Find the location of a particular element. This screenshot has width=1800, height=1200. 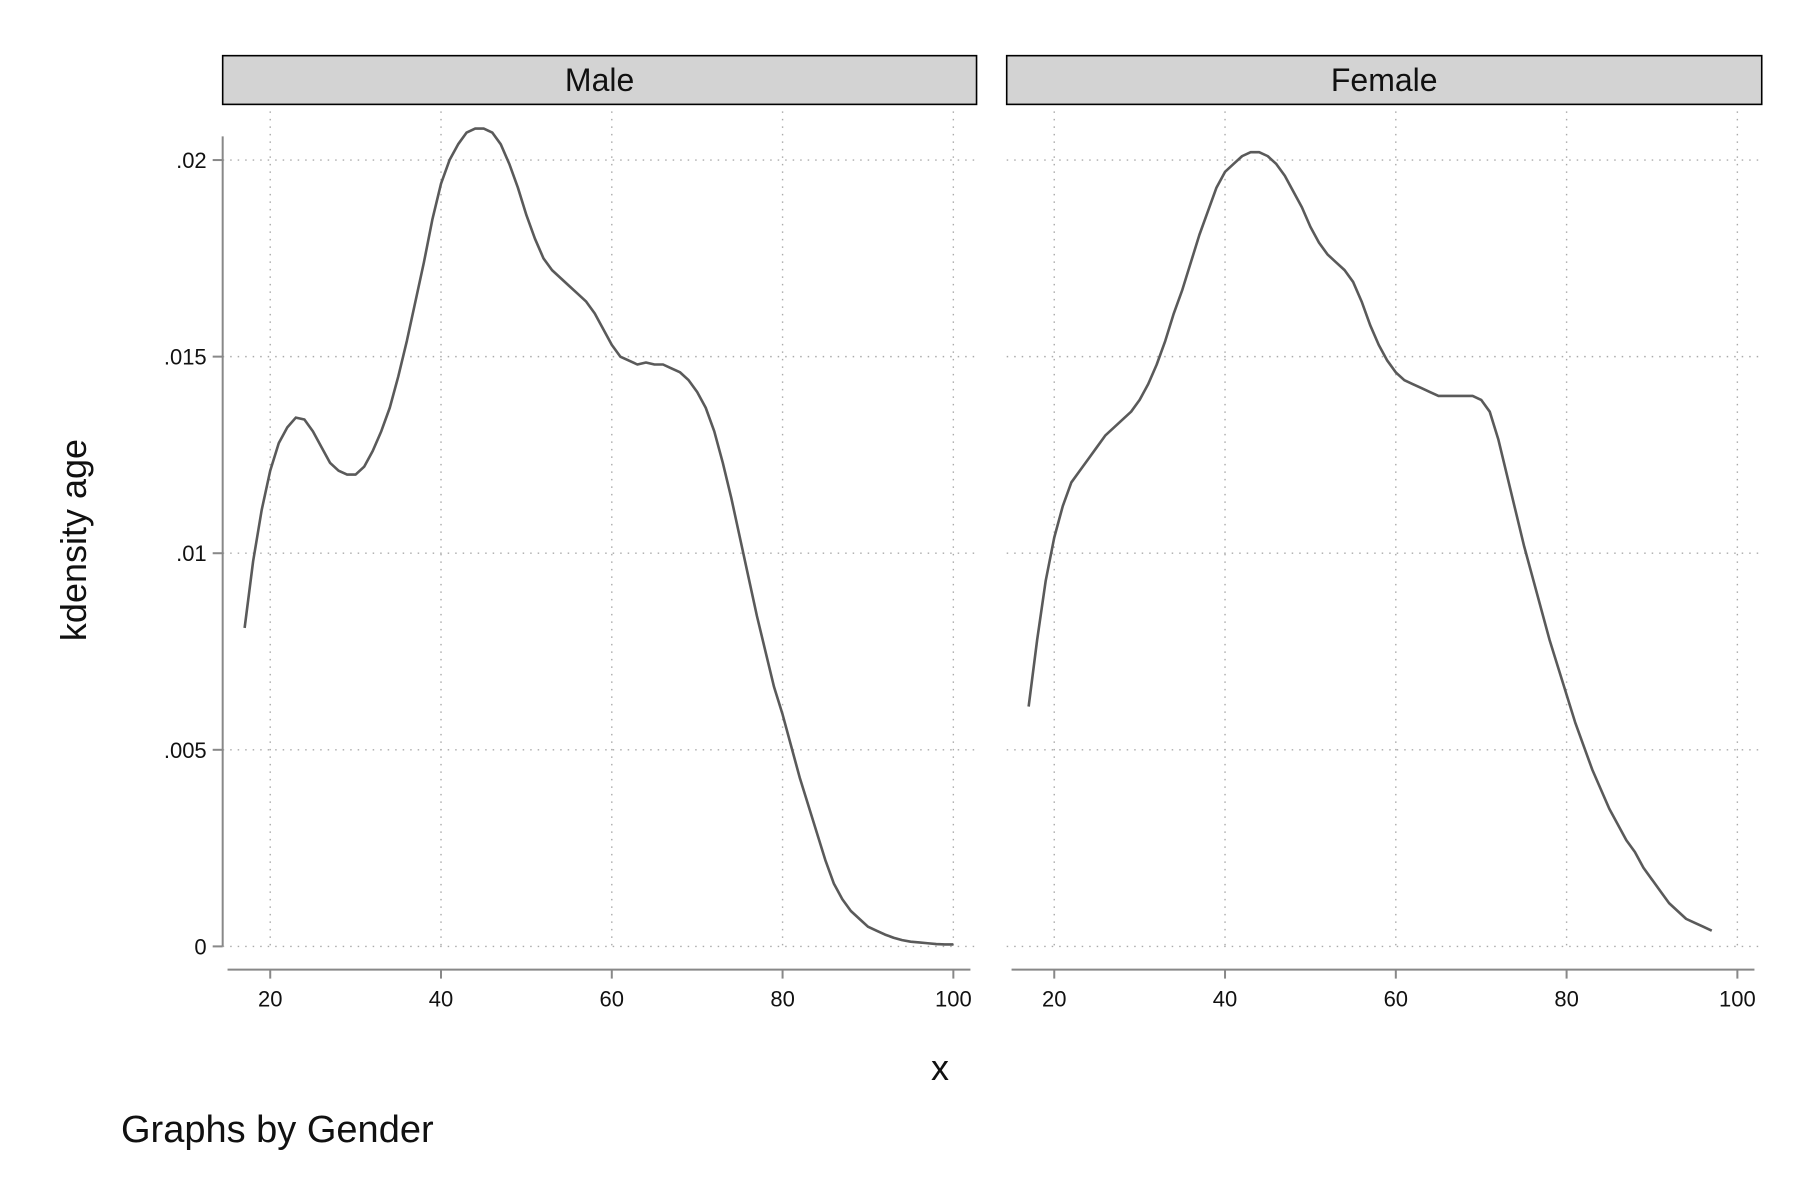

y-tick-label: .015 is located at coordinates (185, 357).